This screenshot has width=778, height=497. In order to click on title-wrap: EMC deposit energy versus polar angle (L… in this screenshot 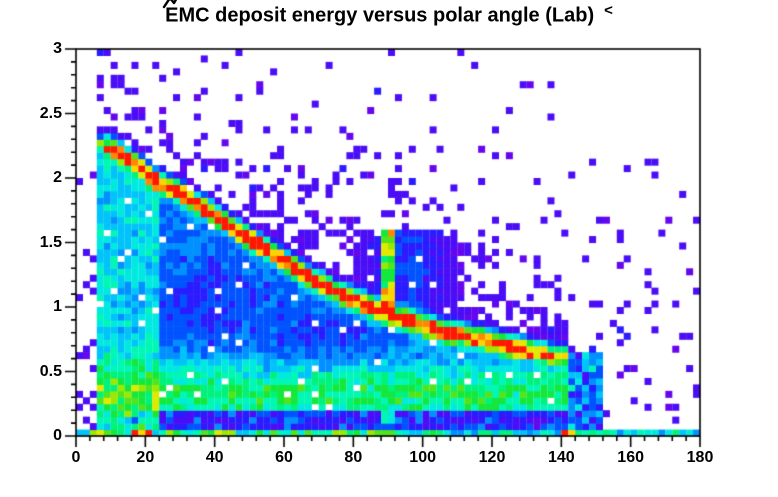, I will do `click(387, 13)`.